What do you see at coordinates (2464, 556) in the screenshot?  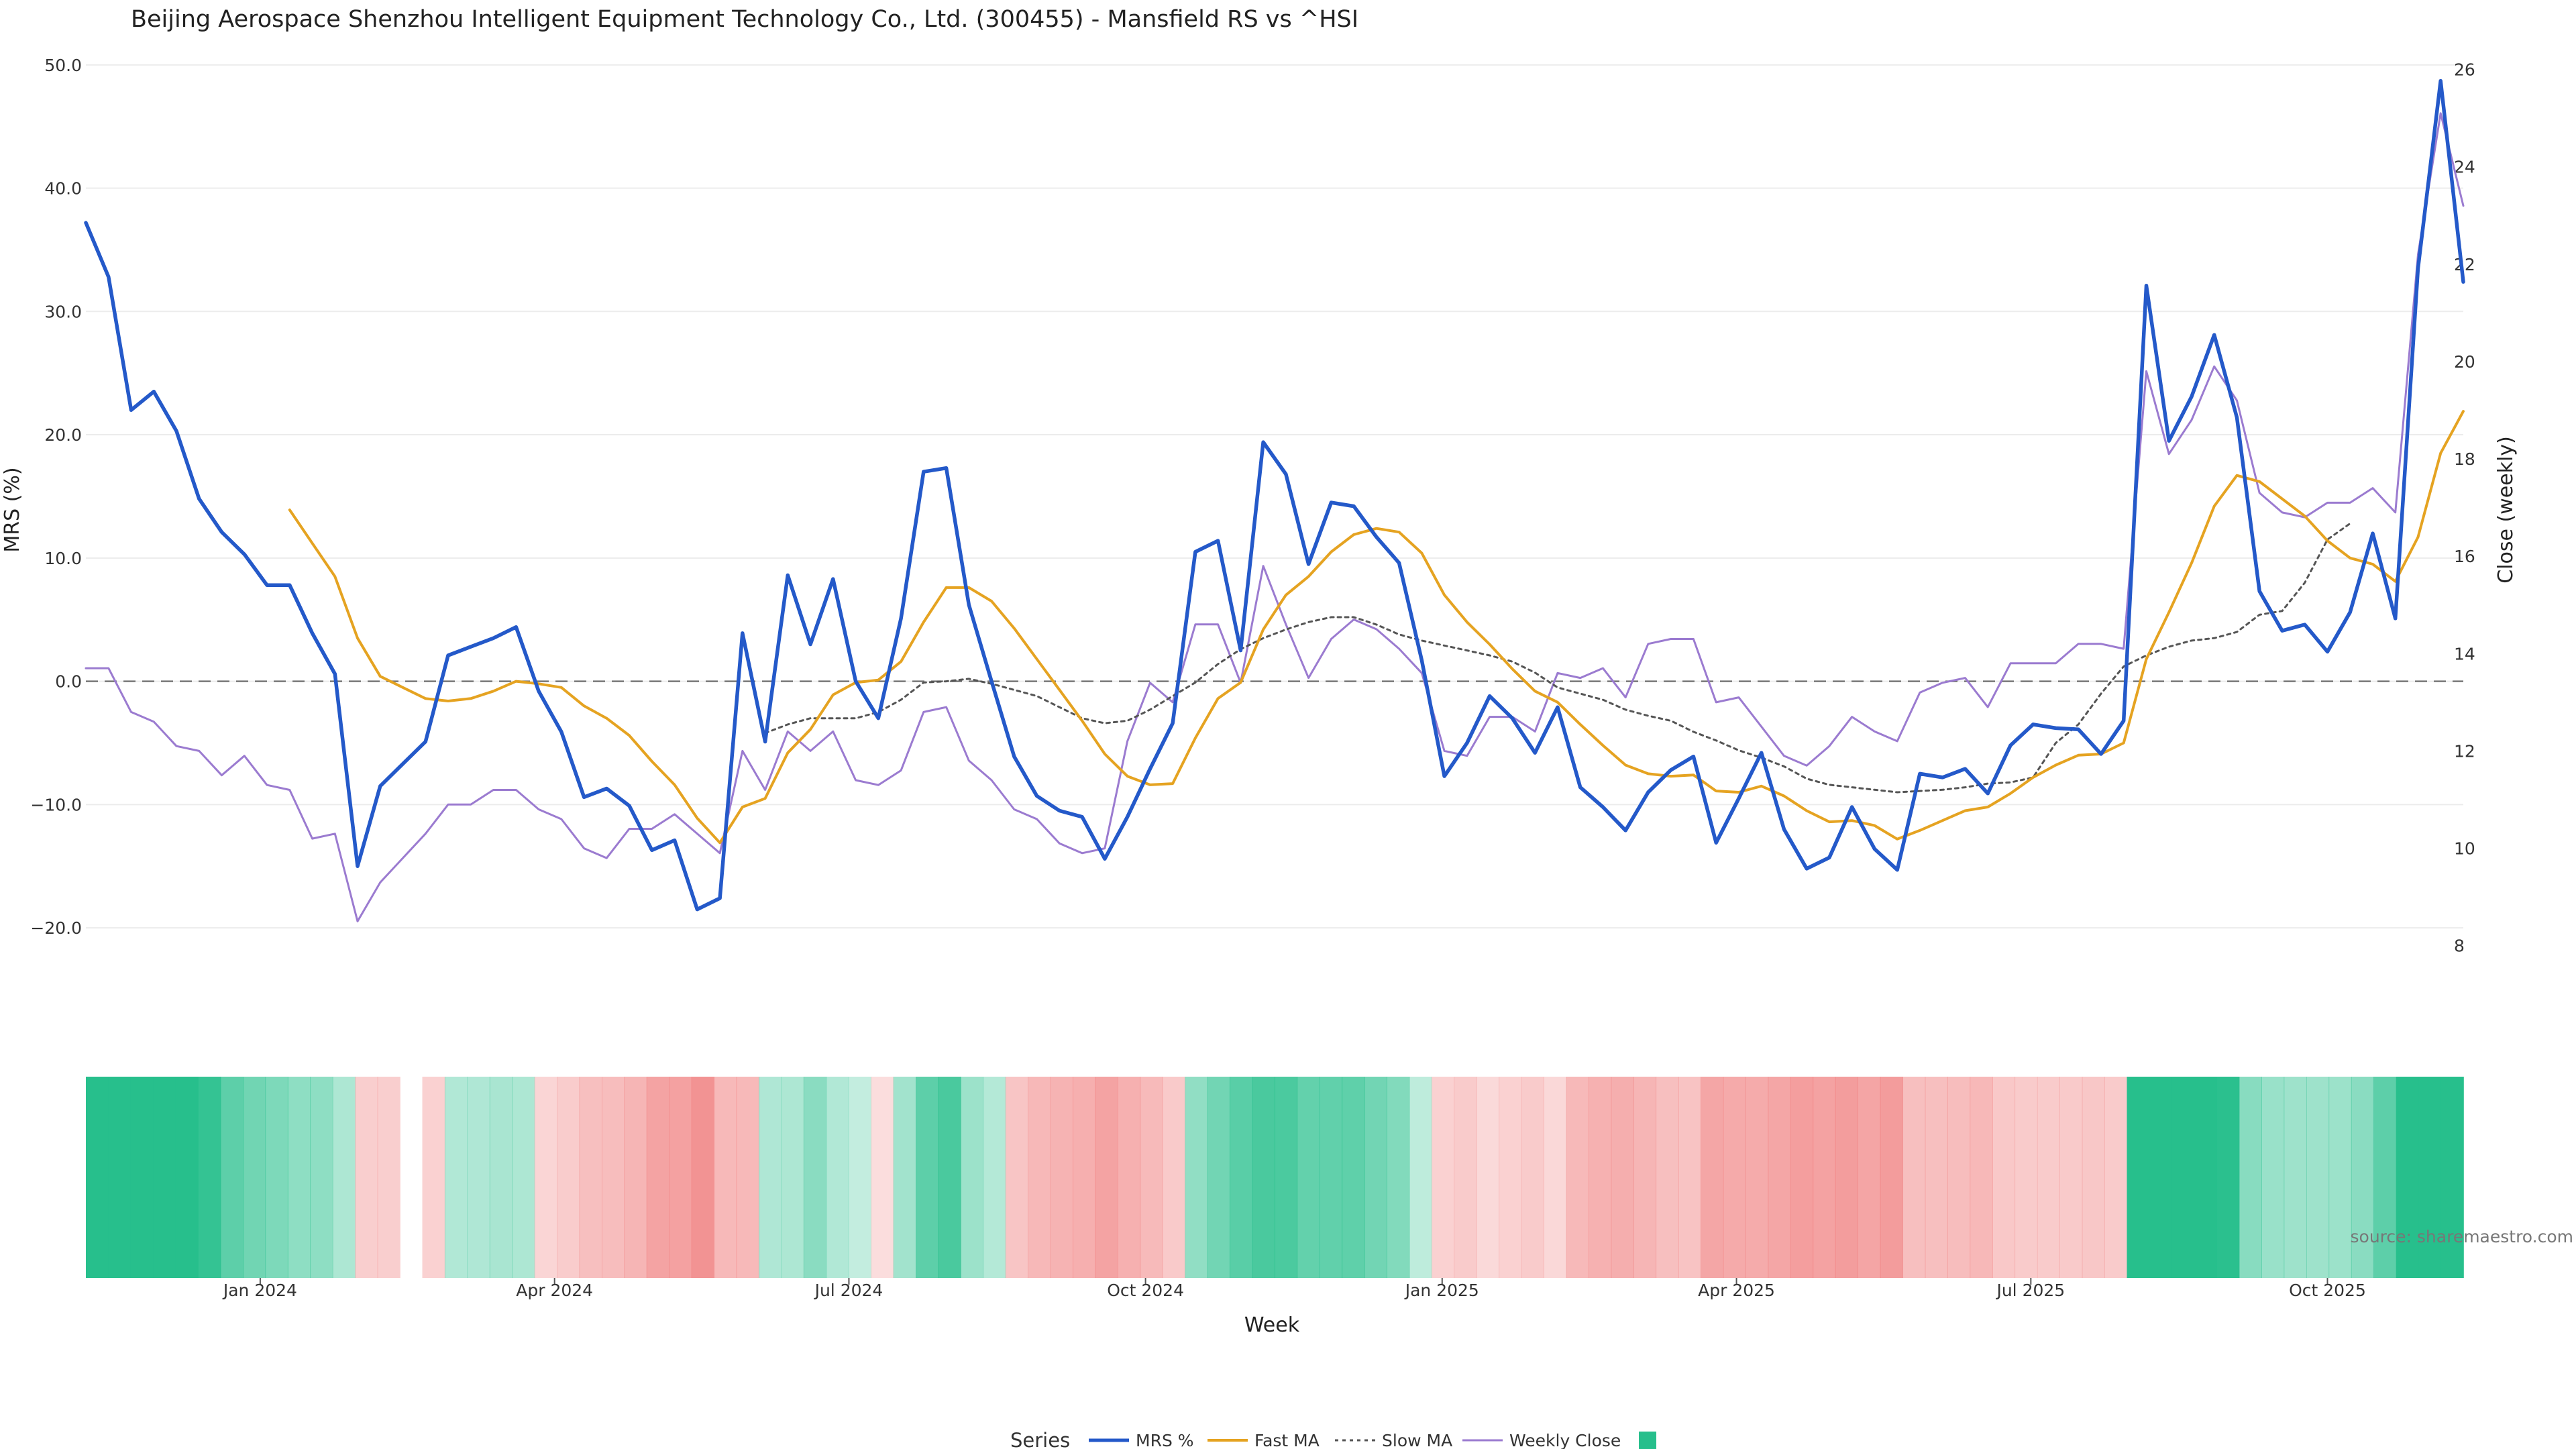 I see `right-tick-label: 16` at bounding box center [2464, 556].